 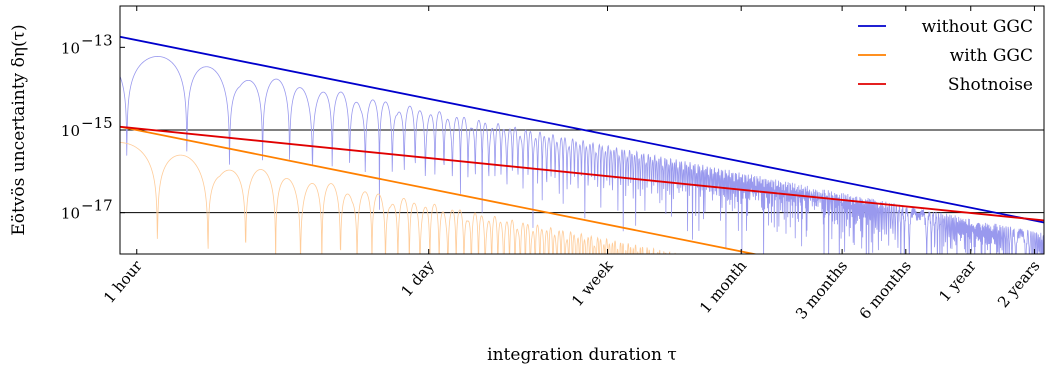 I want to click on x-tick-label-7: 2 years, so click(x=1018, y=284).